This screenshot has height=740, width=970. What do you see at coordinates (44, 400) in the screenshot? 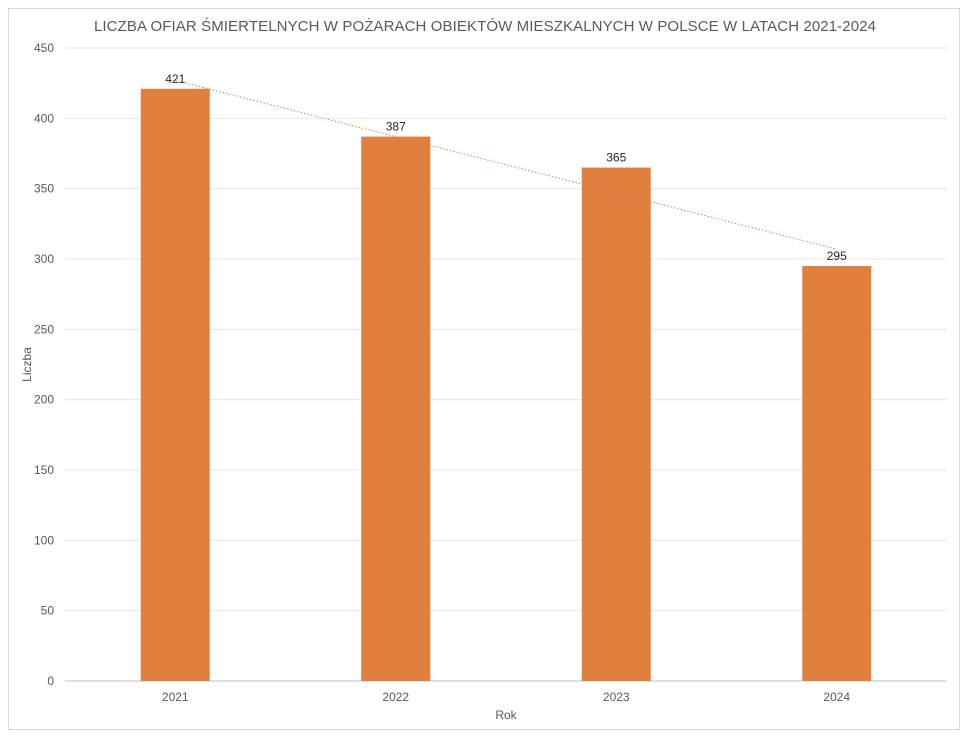
I see `y-tick-label: 200` at bounding box center [44, 400].